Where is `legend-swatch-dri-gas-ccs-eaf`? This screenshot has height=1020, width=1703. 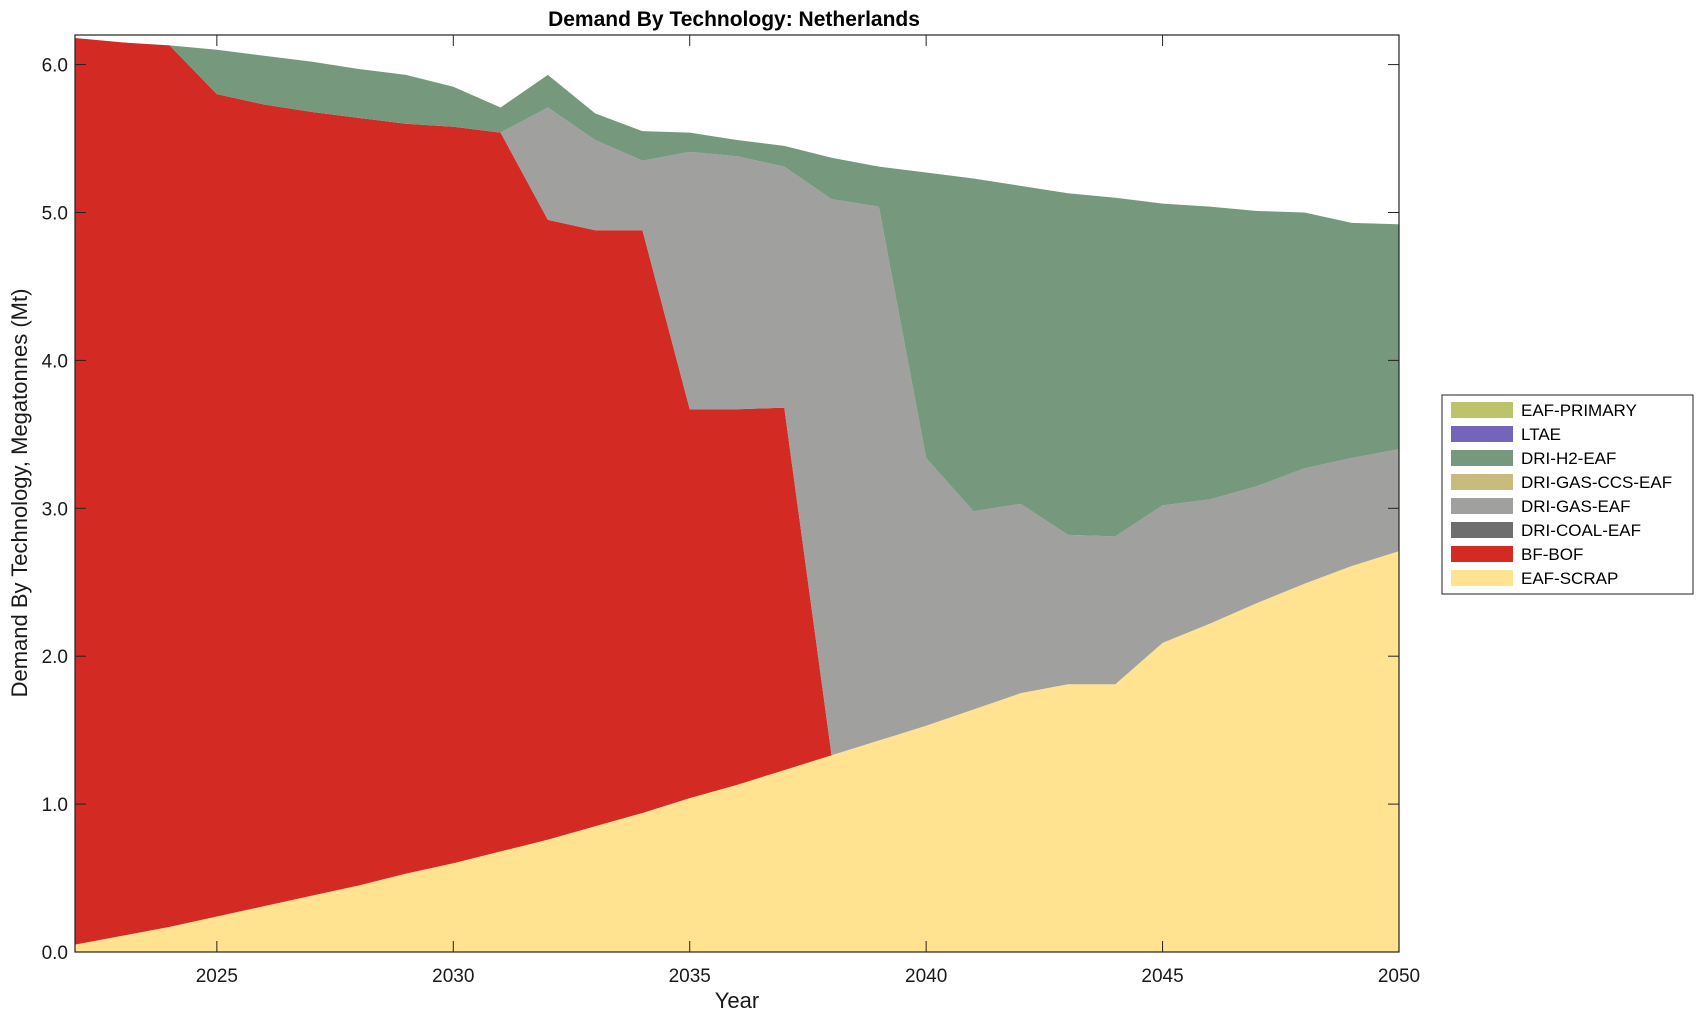
legend-swatch-dri-gas-ccs-eaf is located at coordinates (1482, 482).